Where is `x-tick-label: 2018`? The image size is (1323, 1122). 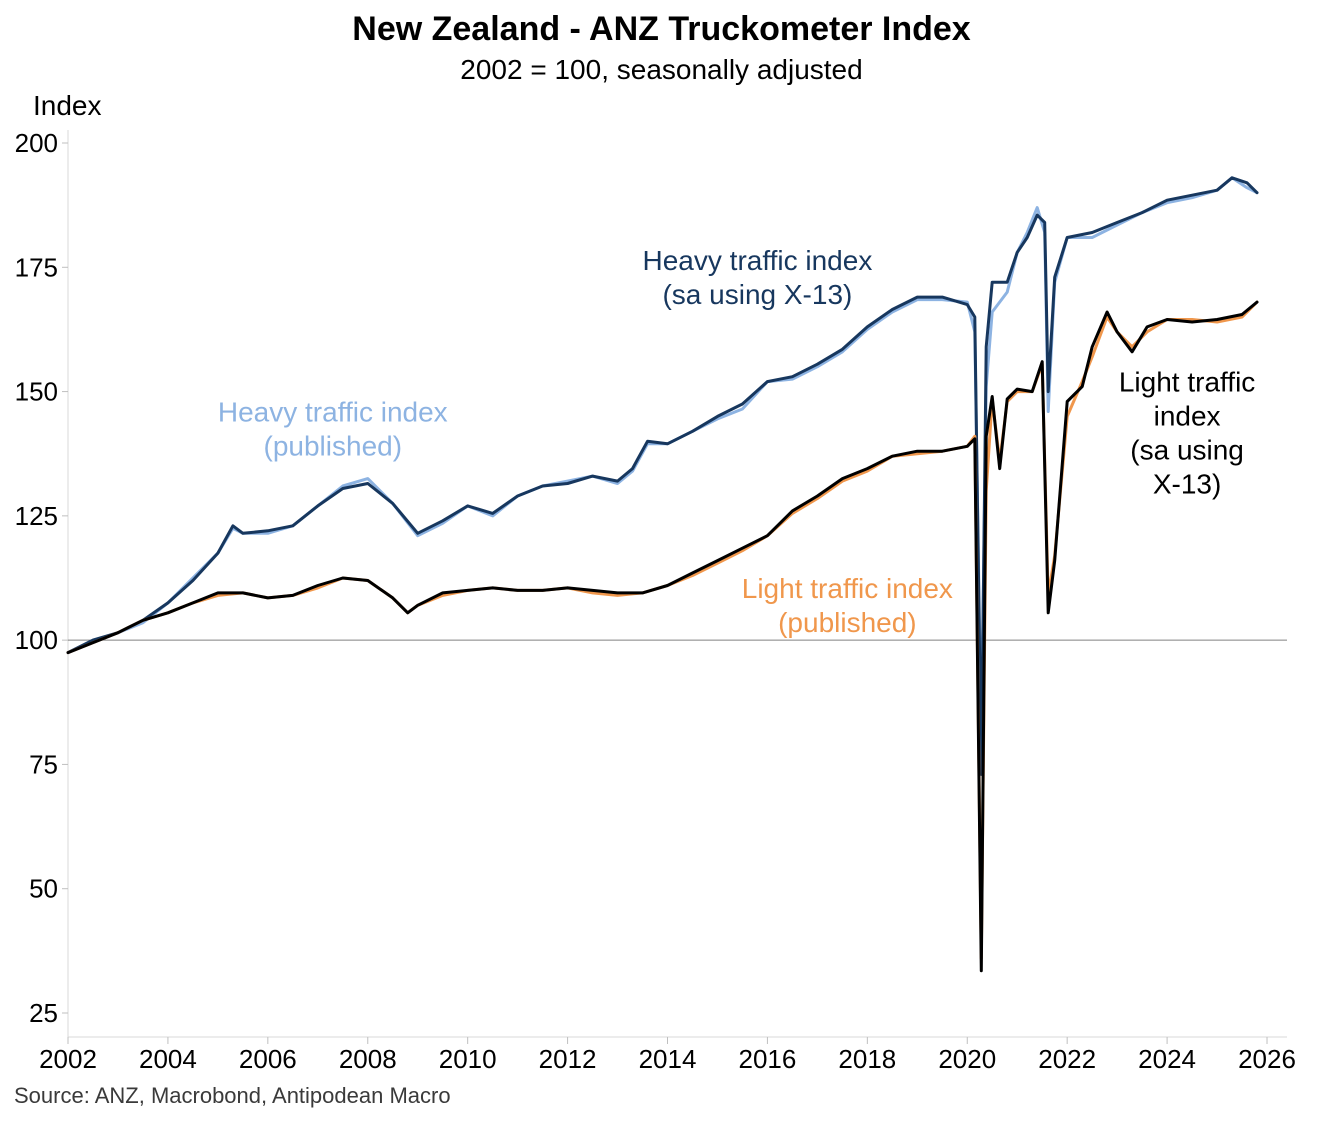 x-tick-label: 2018 is located at coordinates (867, 1059).